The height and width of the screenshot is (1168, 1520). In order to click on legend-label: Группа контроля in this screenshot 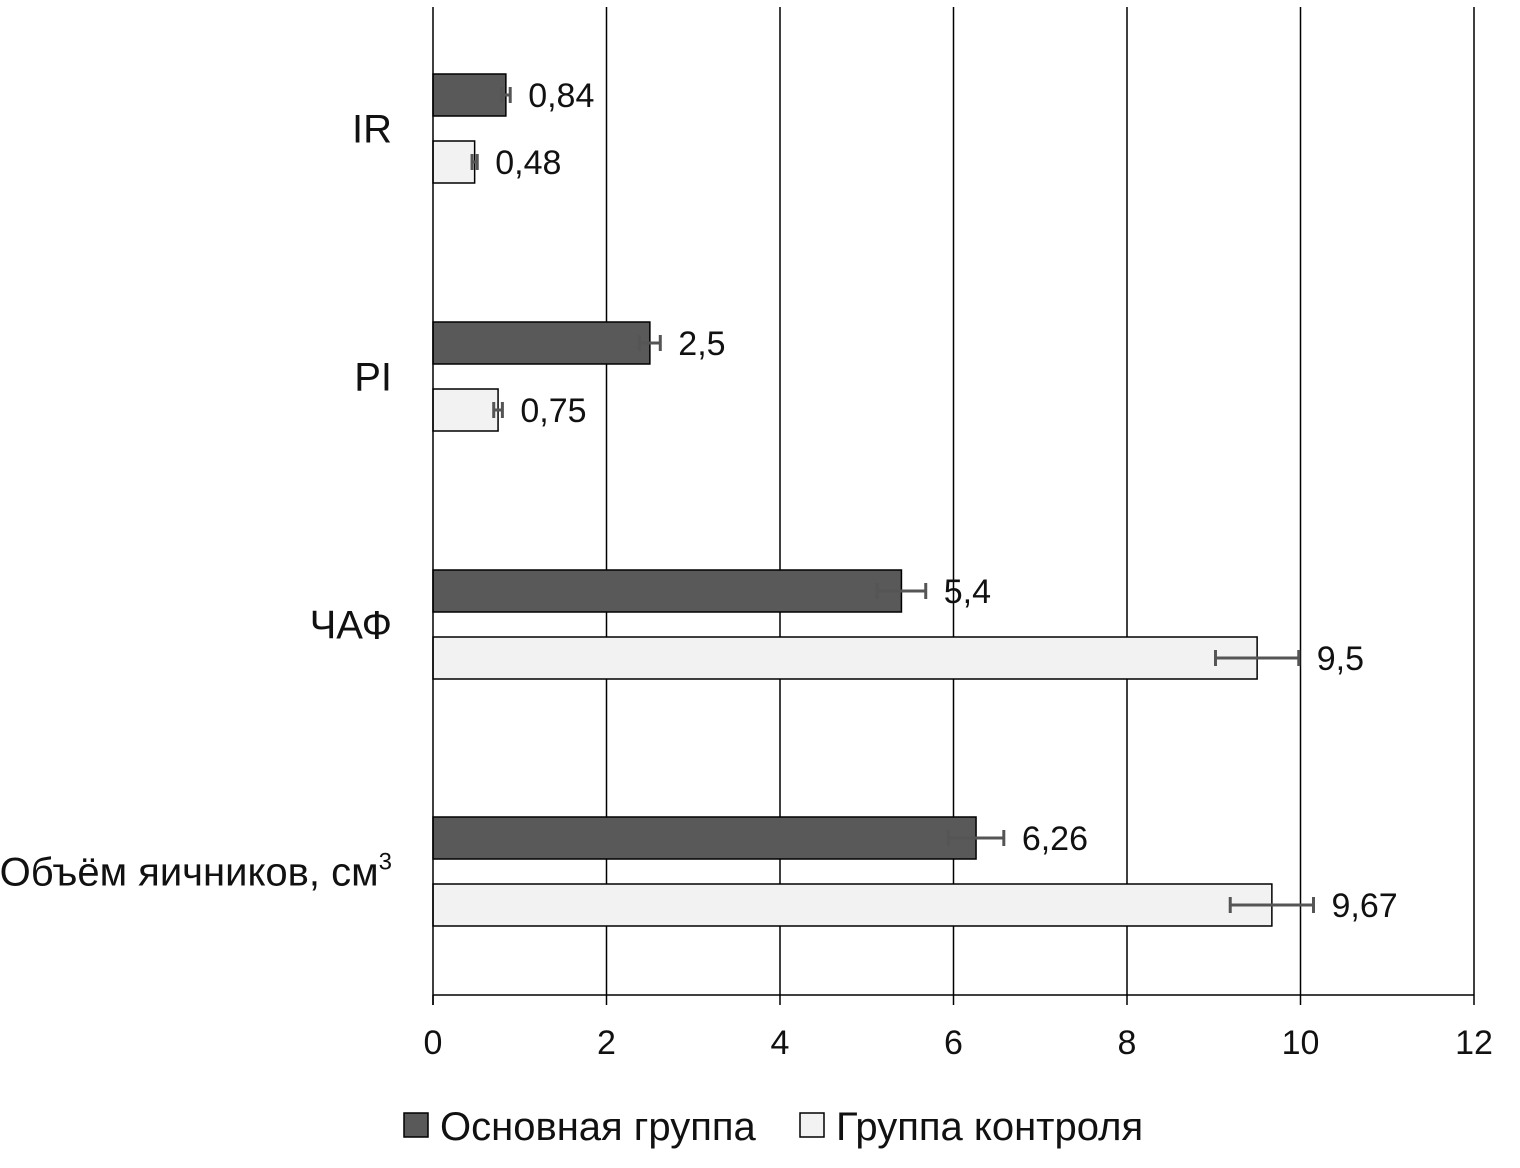, I will do `click(989, 1127)`.